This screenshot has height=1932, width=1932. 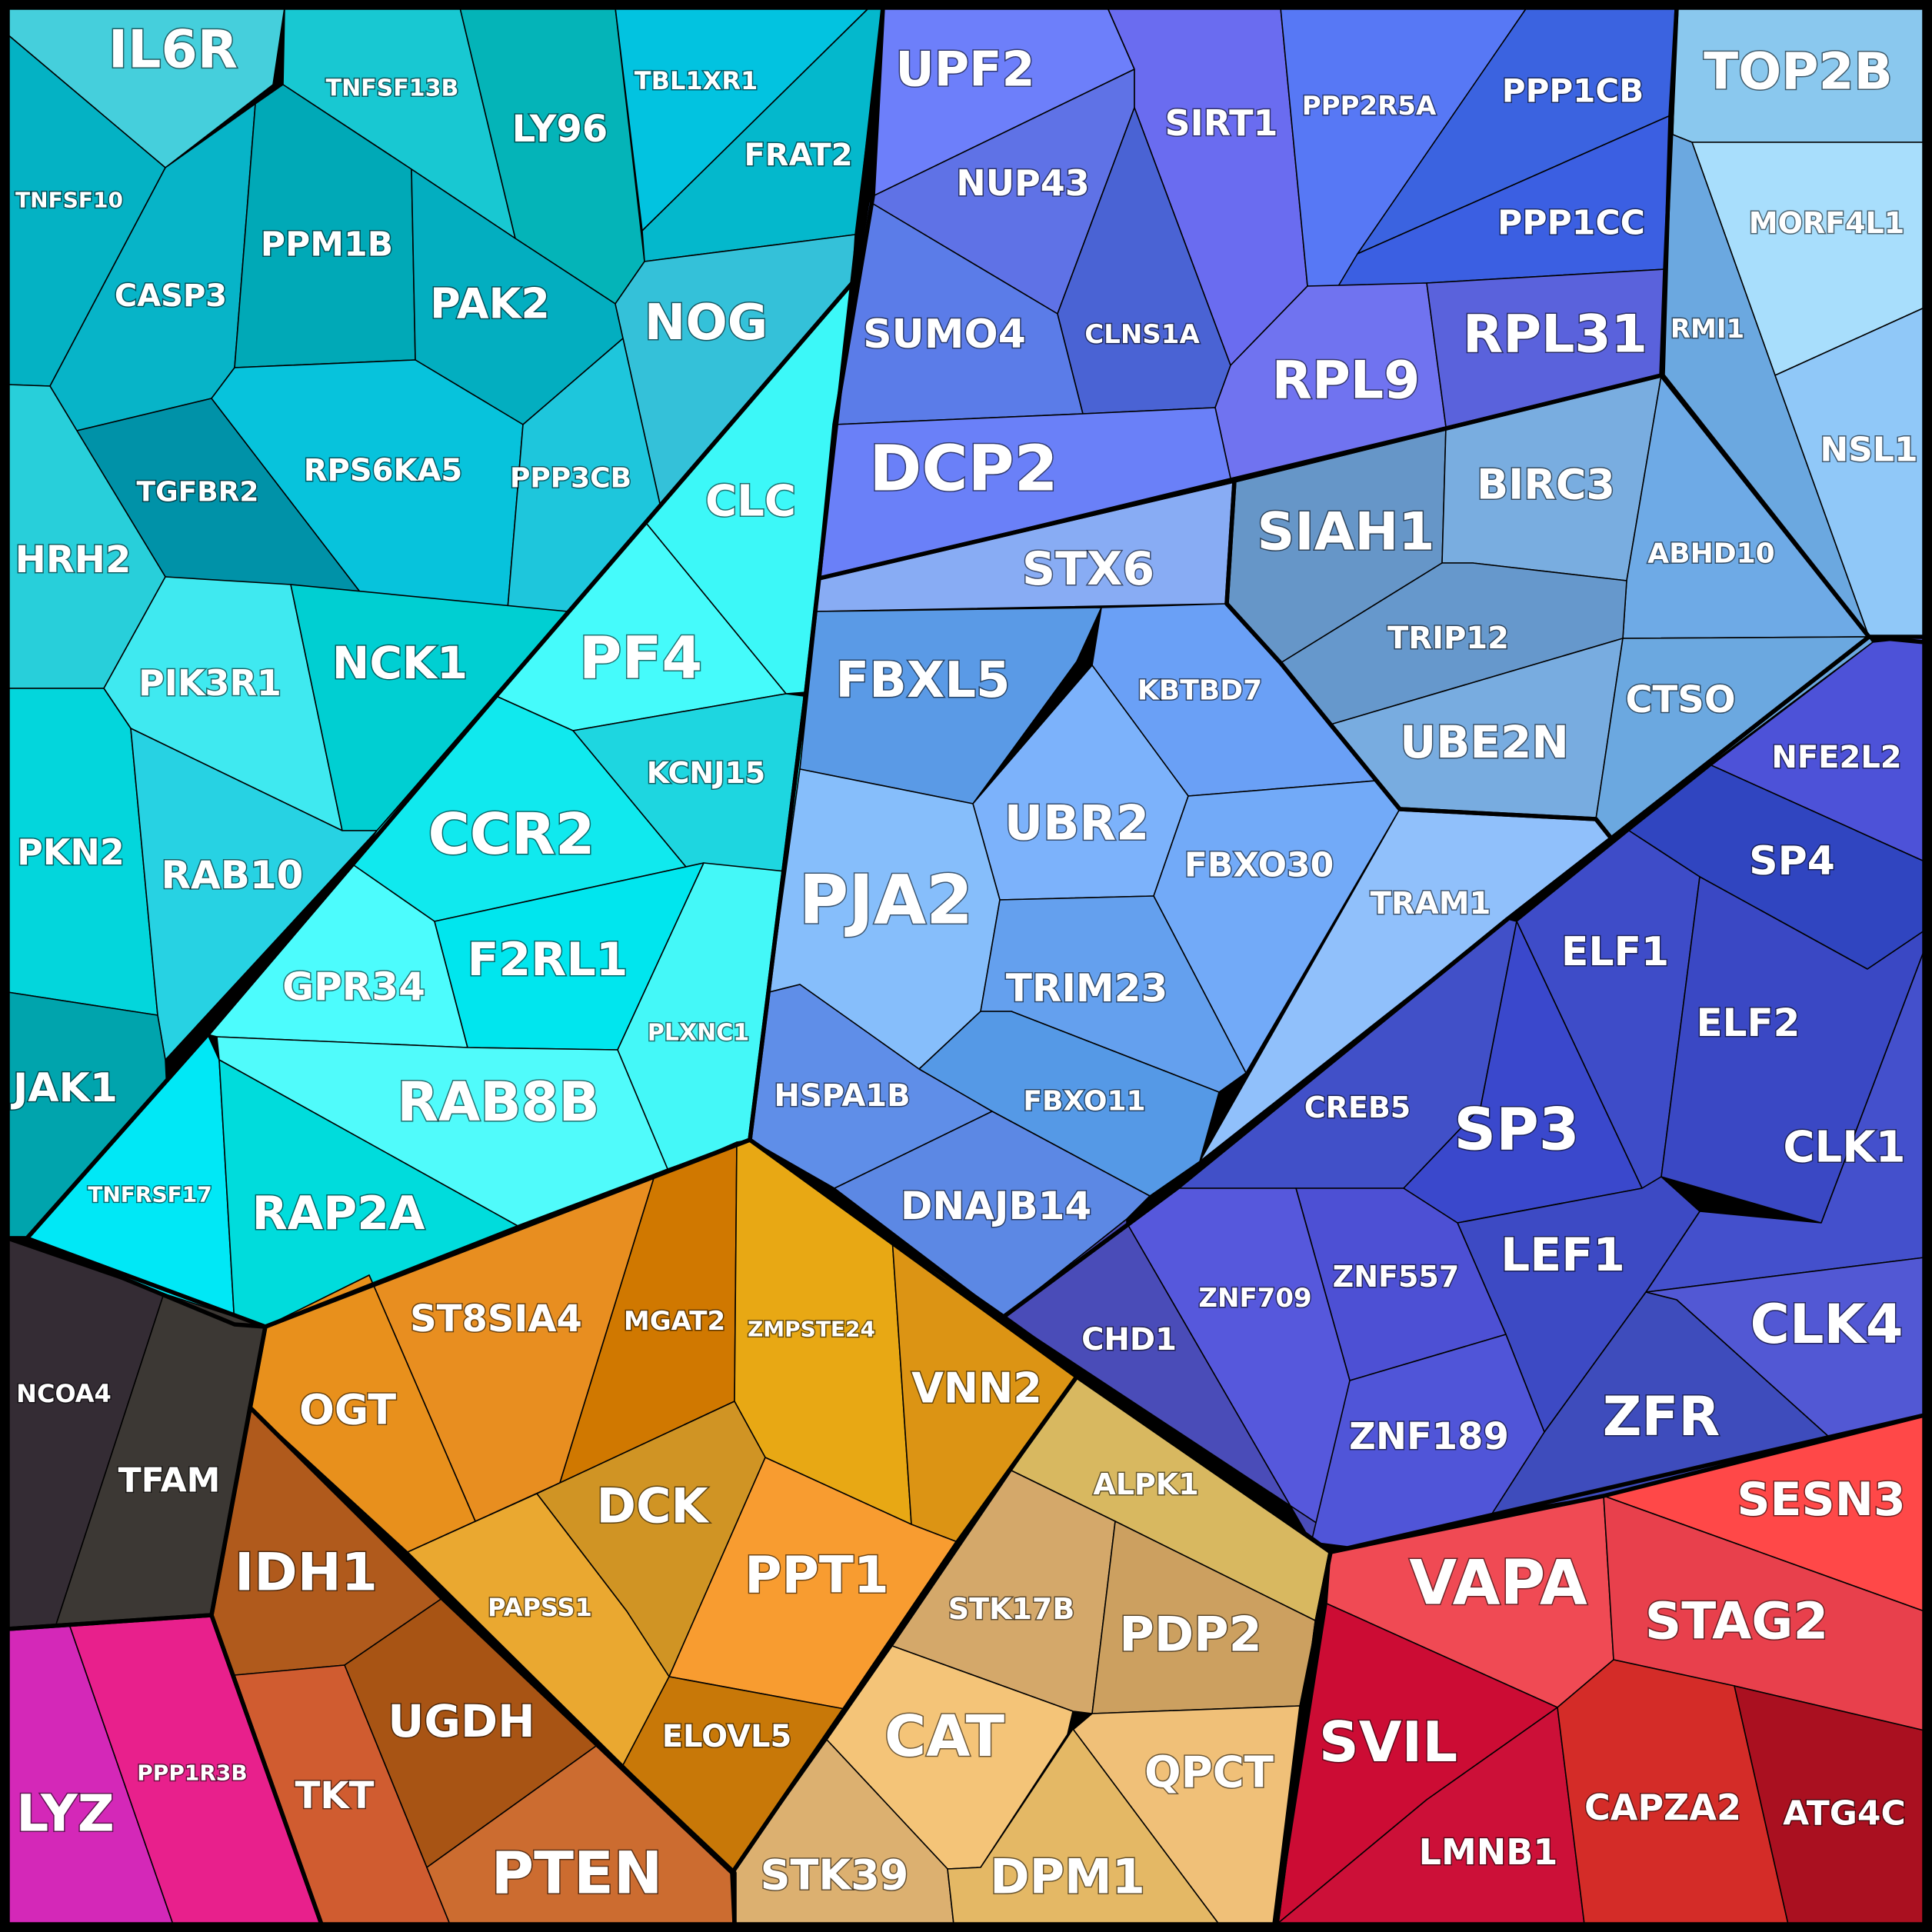 What do you see at coordinates (347, 1410) in the screenshot?
I see `cell-label-ogt: OGT` at bounding box center [347, 1410].